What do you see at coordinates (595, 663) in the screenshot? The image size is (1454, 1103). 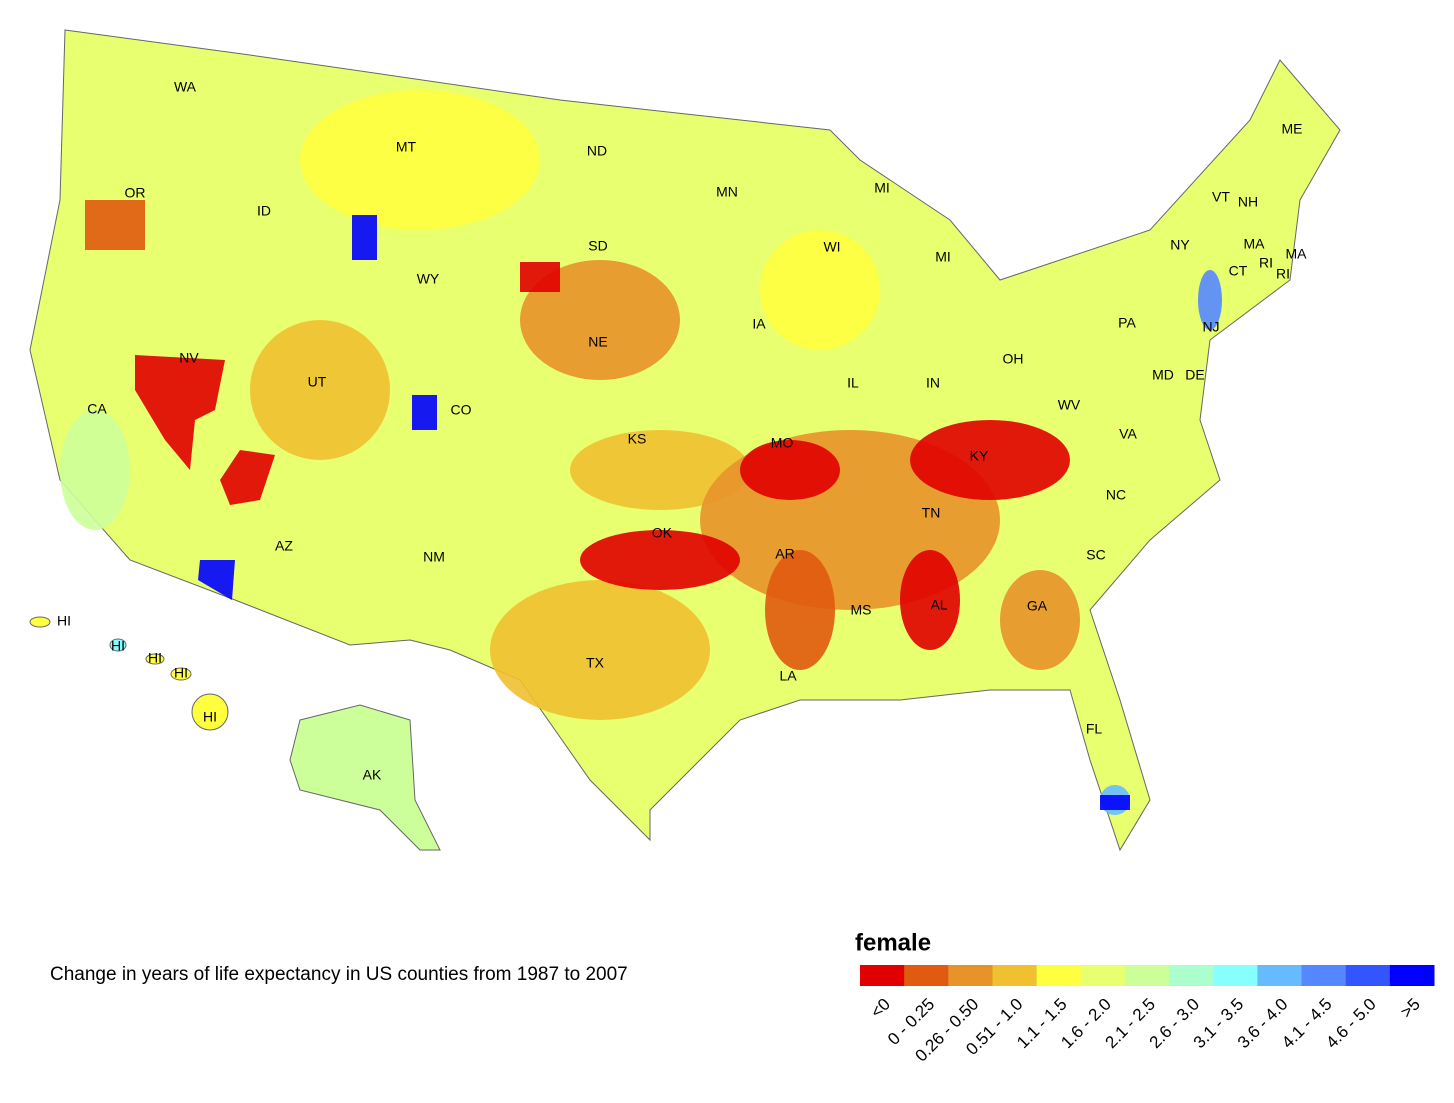 I see `state-label: TX` at bounding box center [595, 663].